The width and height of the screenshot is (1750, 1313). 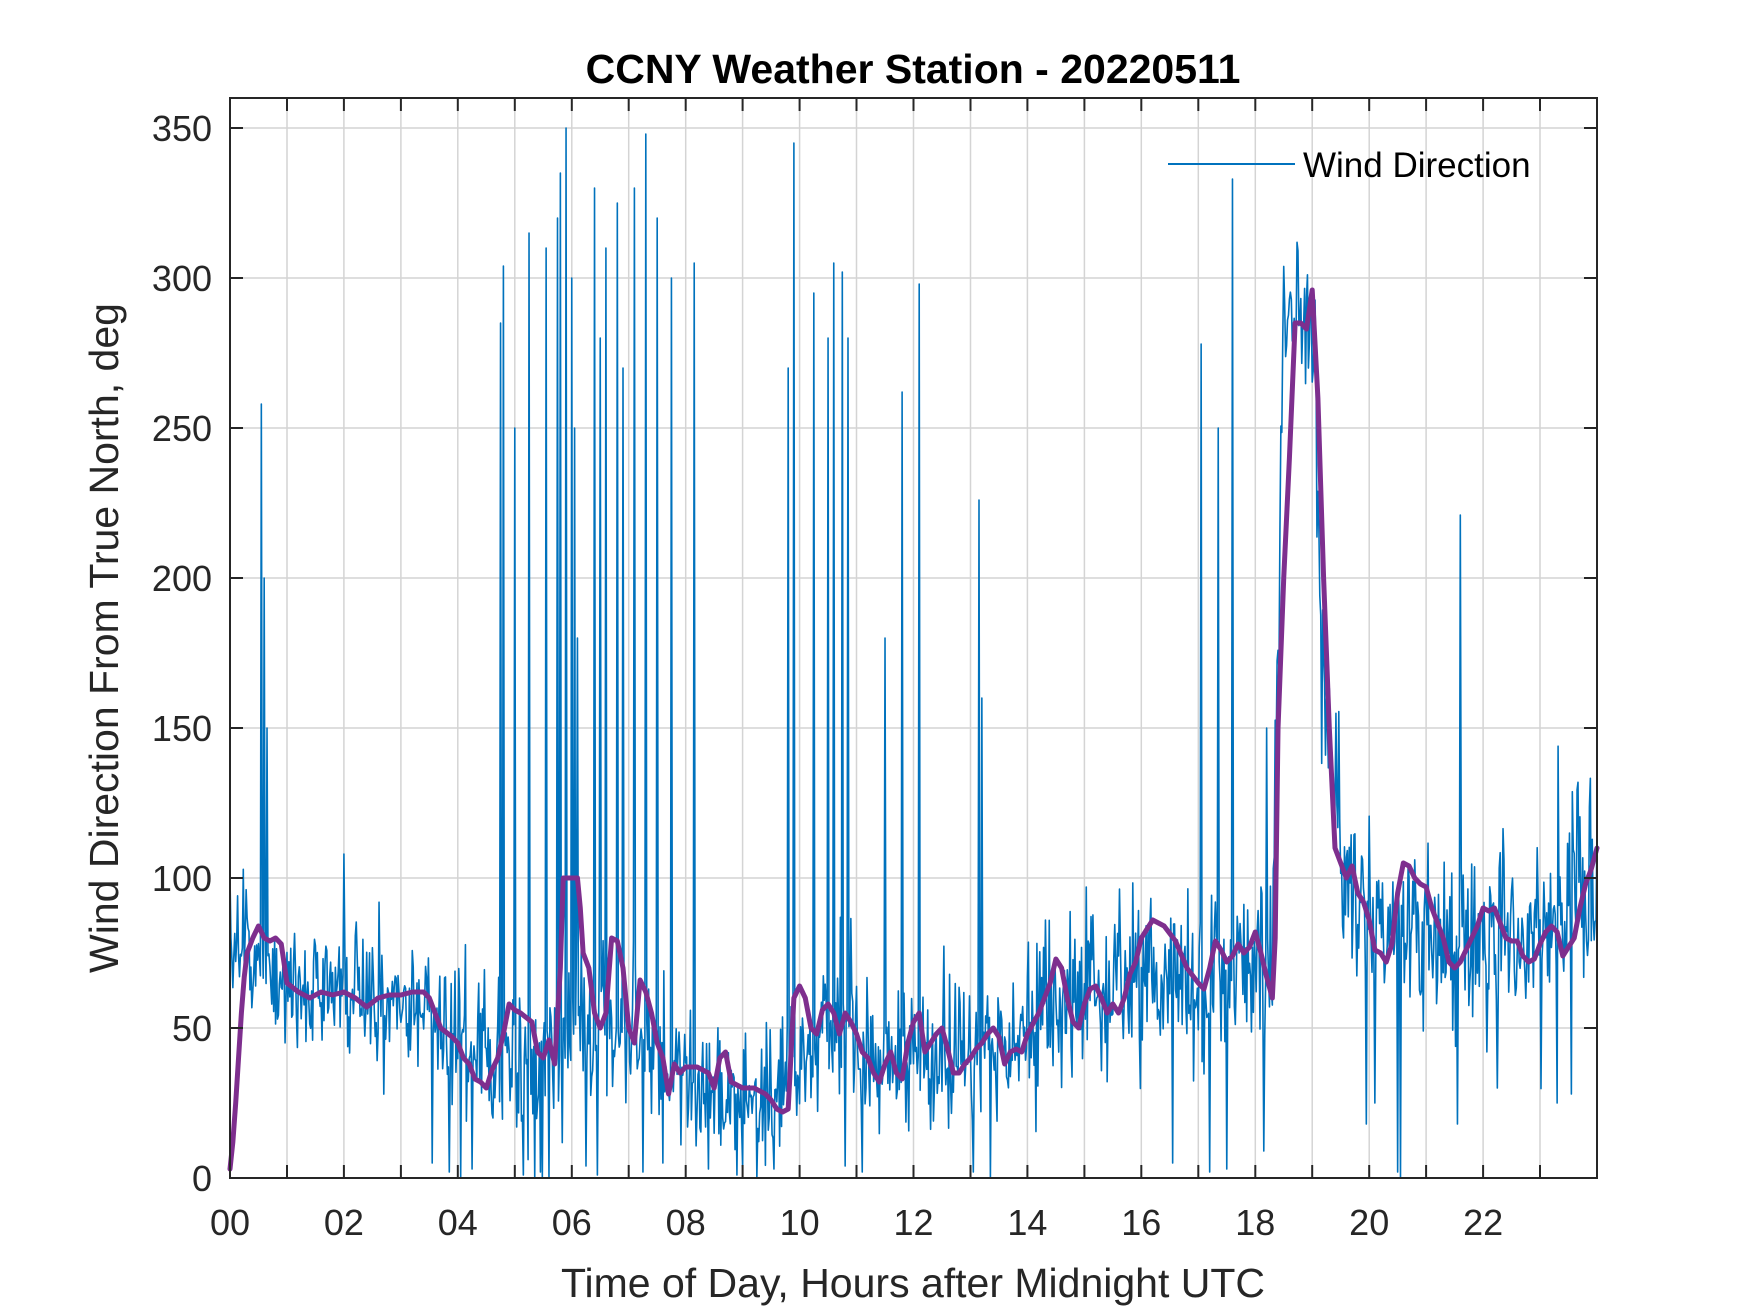 I want to click on y-tick-label: 150, so click(x=182, y=728).